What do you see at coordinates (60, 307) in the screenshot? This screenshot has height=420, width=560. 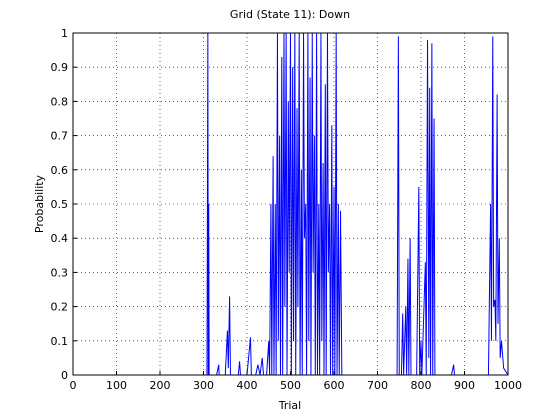 I see `y-tick-label: 0.2` at bounding box center [60, 307].